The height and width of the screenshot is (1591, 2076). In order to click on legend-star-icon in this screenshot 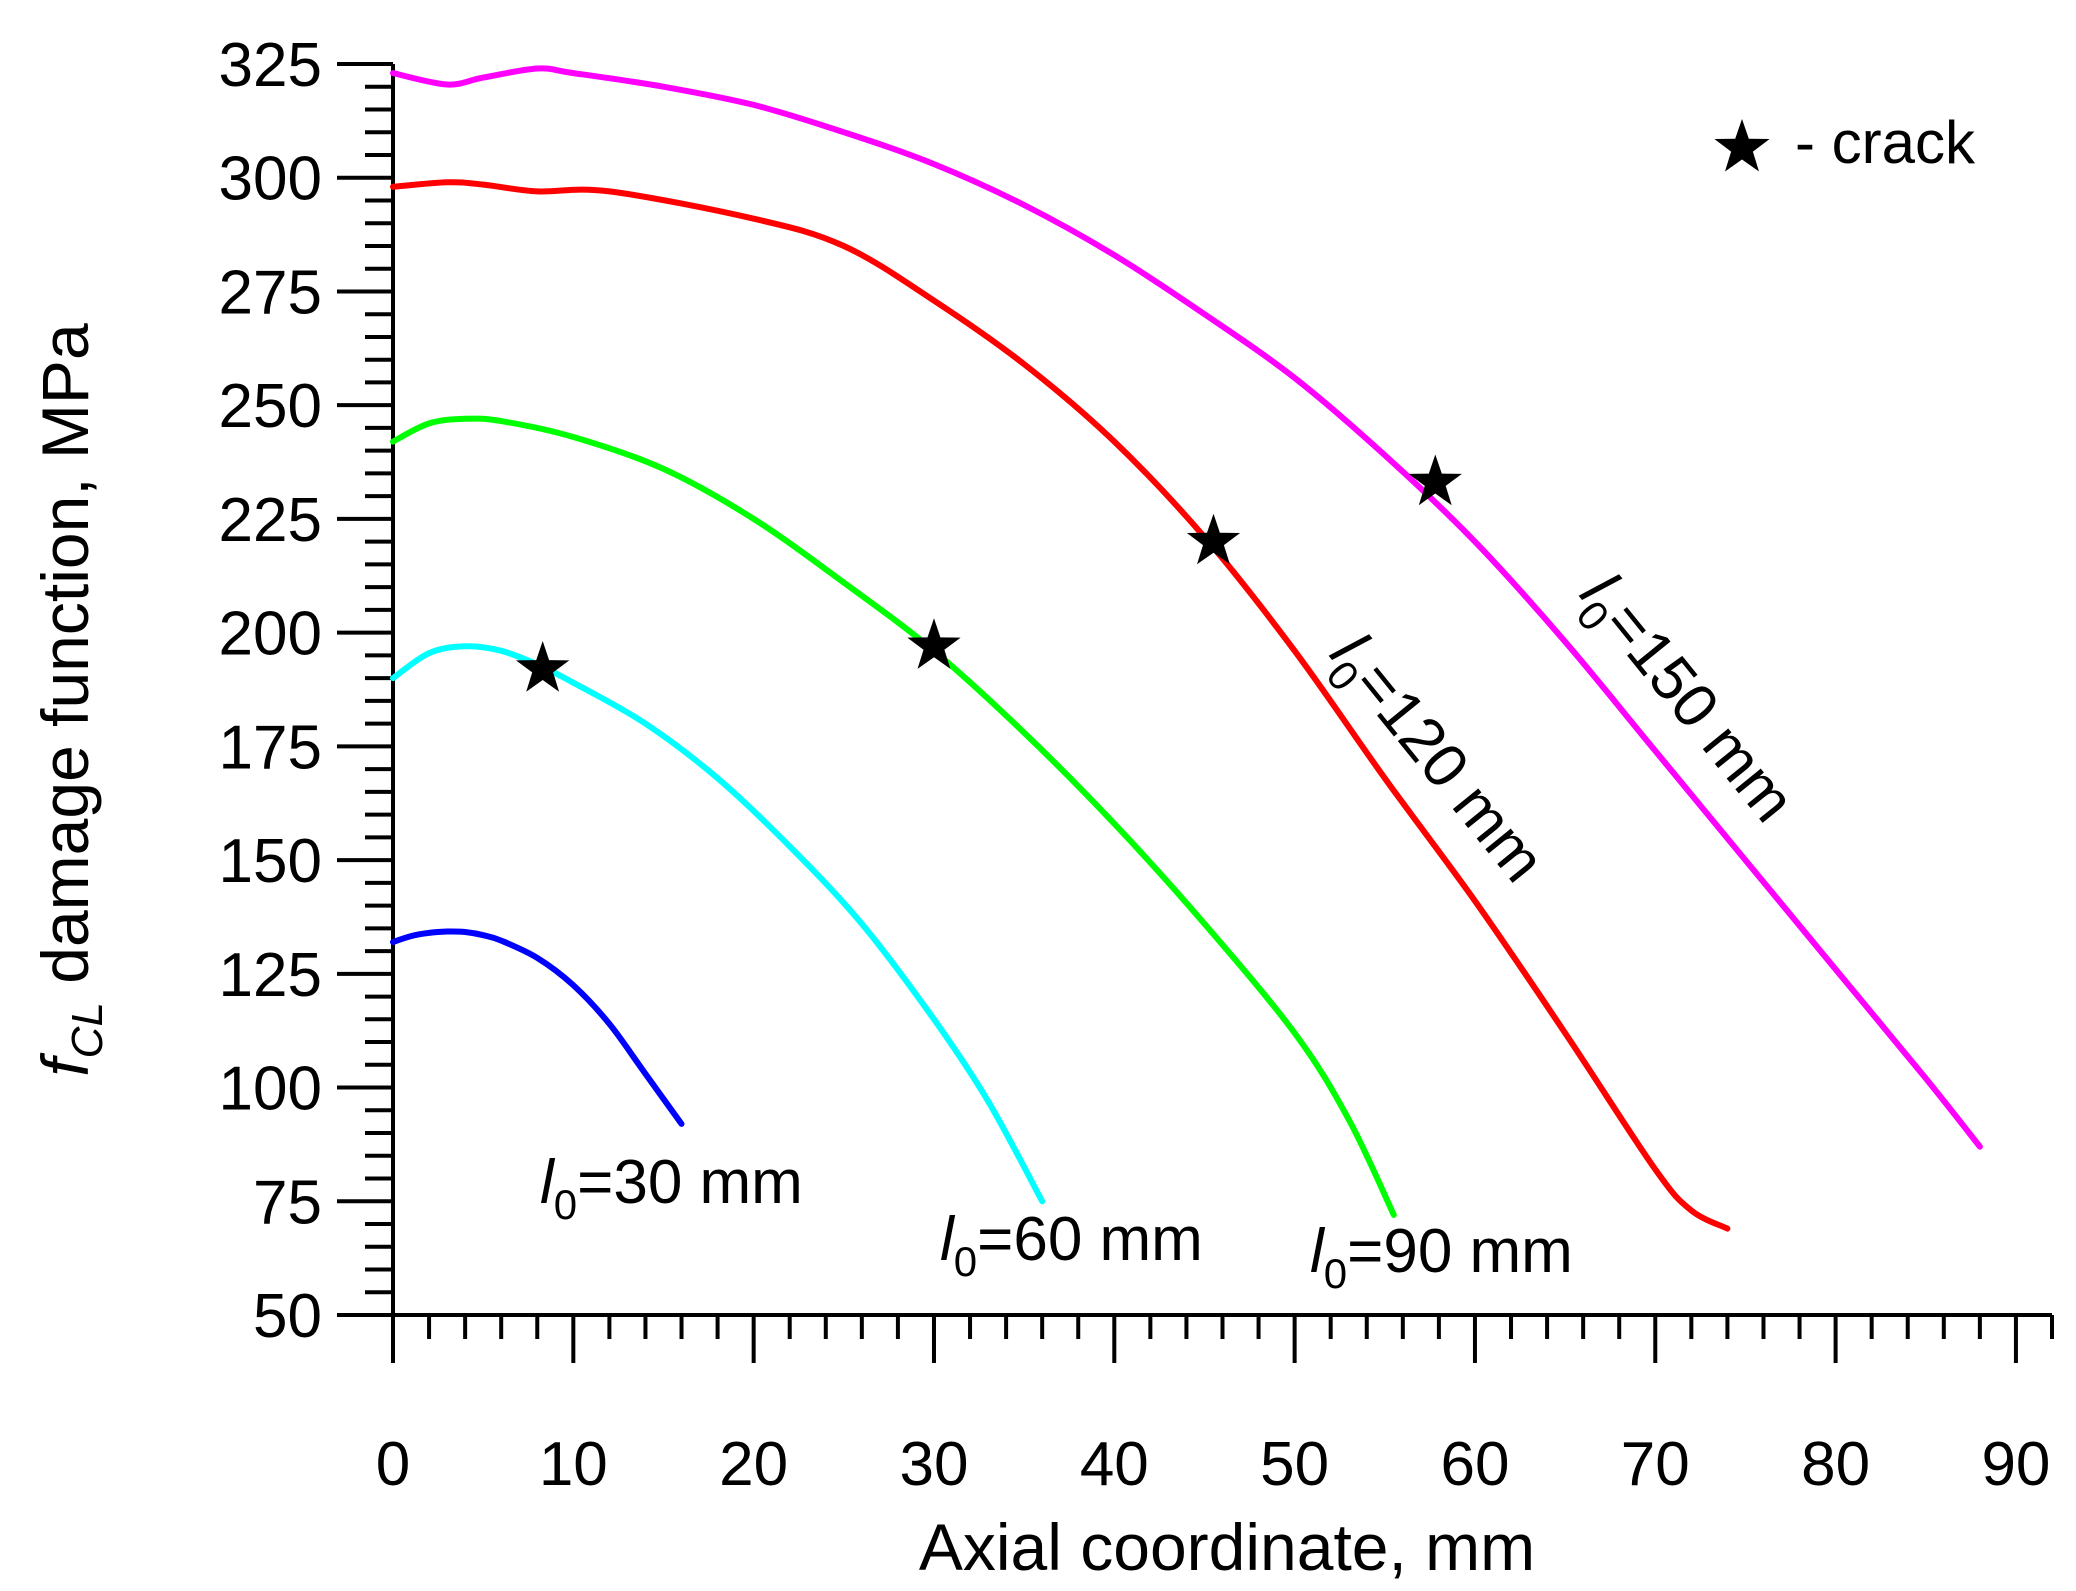, I will do `click(1742, 145)`.